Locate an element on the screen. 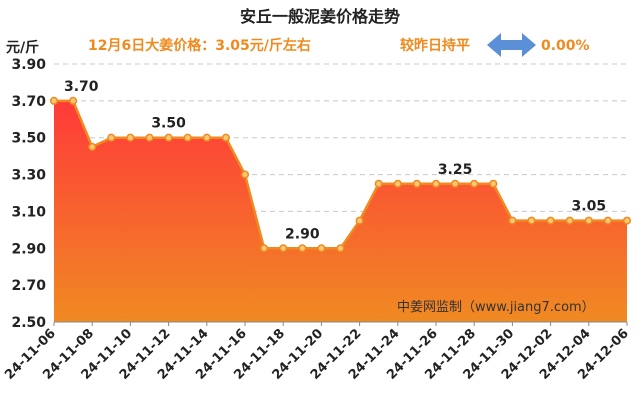 This screenshot has height=410, width=641. y-tick-label: 3.90 is located at coordinates (28, 65).